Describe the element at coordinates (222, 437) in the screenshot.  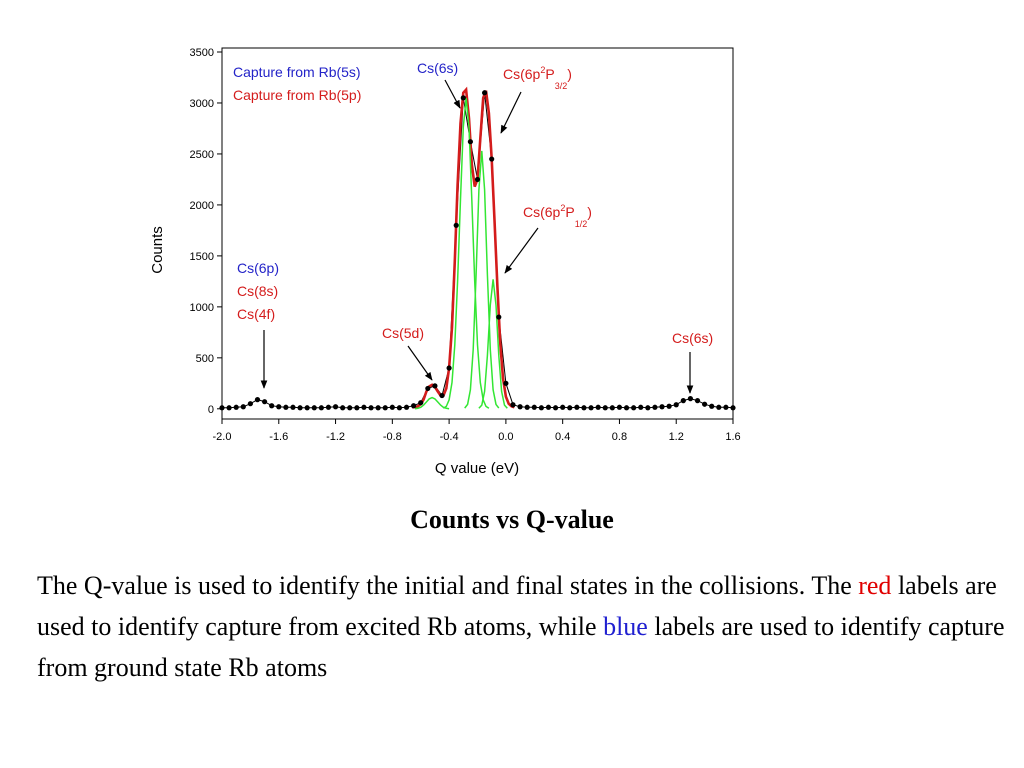
I see `x-tick-label: -2.0` at that location.